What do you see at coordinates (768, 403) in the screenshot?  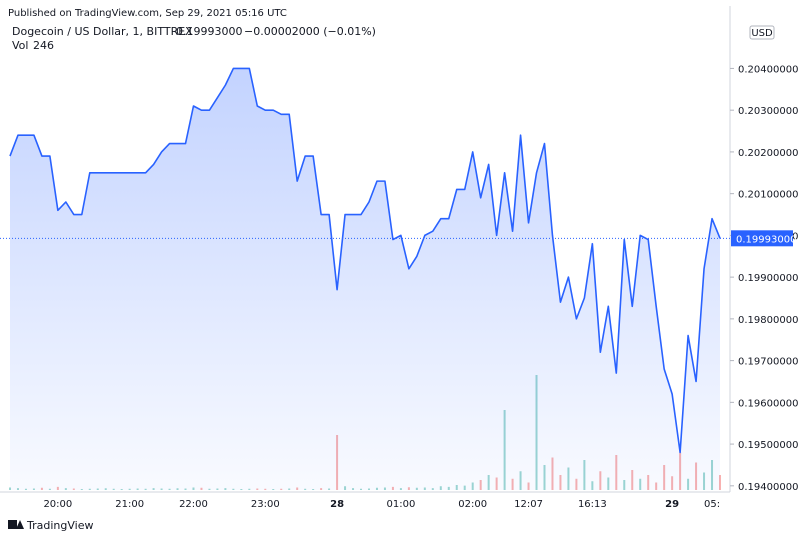 I see `y-tick-label: 0.19600000` at bounding box center [768, 403].